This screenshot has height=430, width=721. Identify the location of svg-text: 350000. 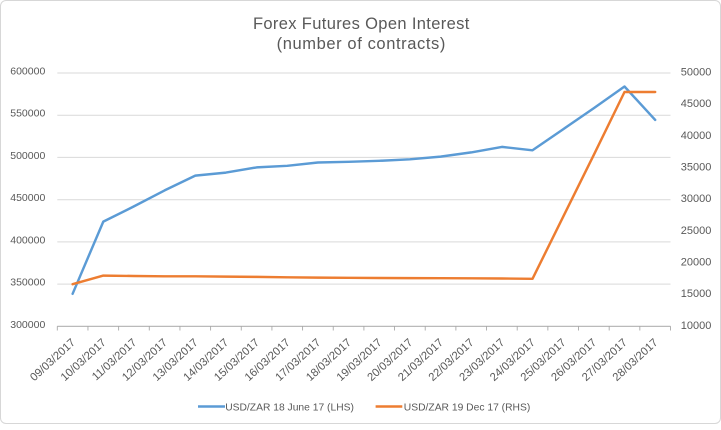
(27, 283).